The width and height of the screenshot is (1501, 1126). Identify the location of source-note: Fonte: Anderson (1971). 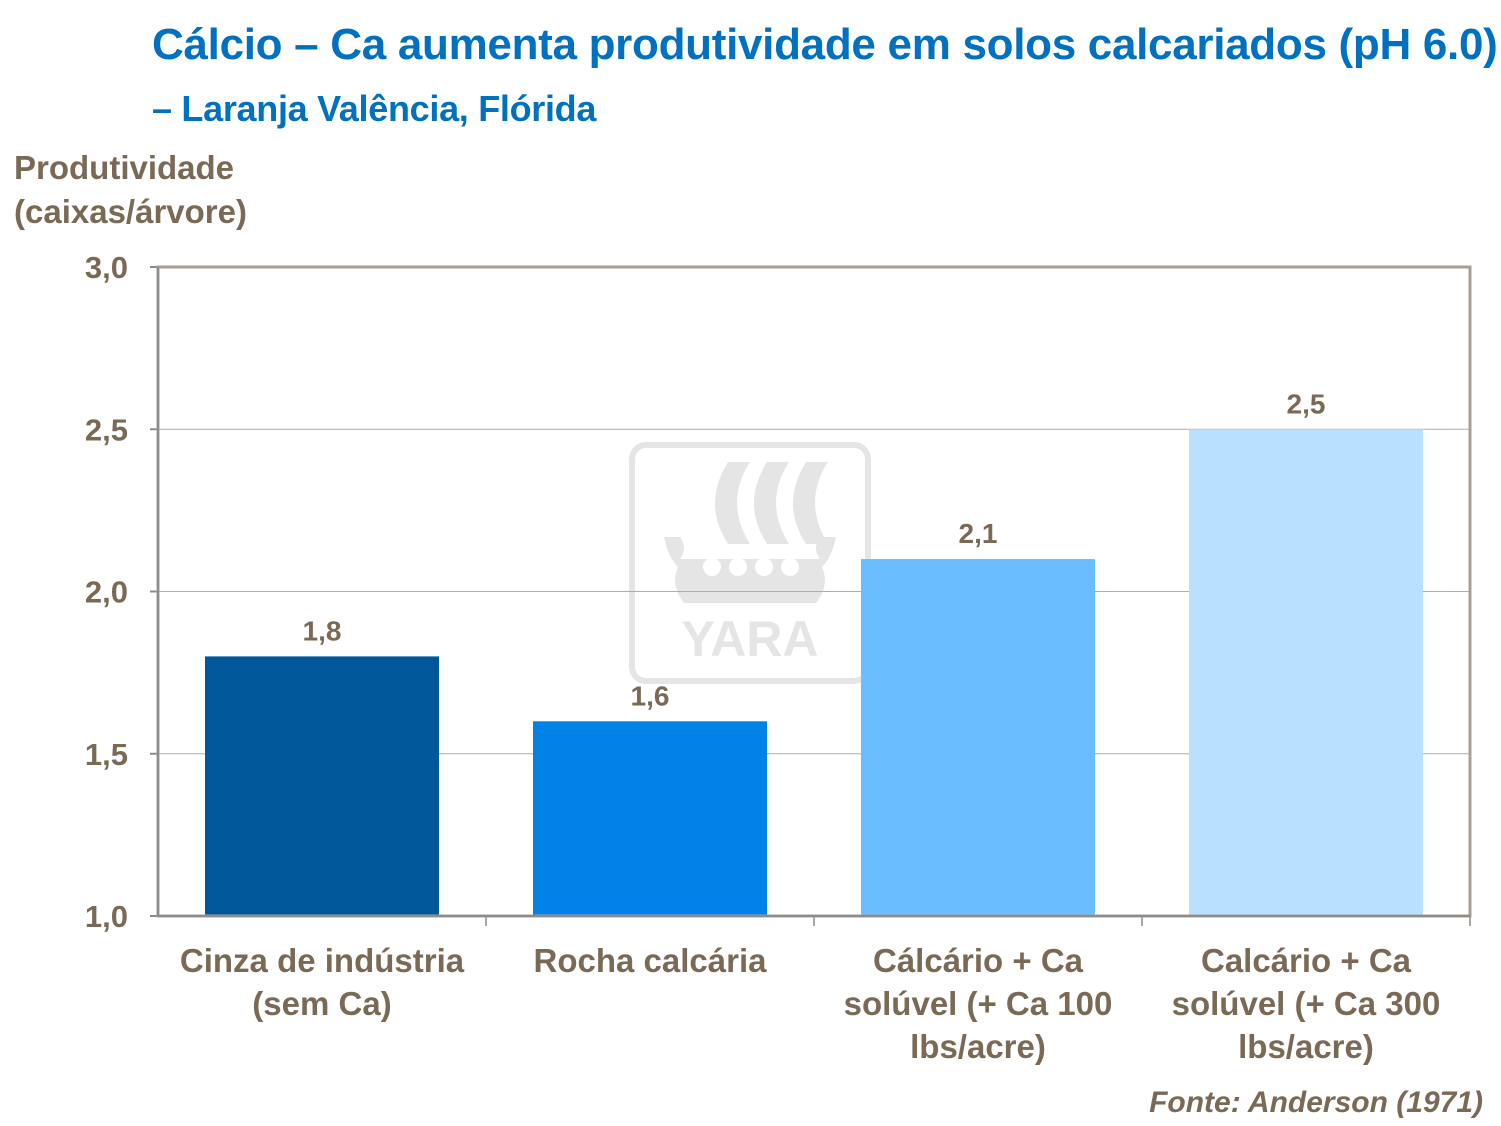
(1316, 1102).